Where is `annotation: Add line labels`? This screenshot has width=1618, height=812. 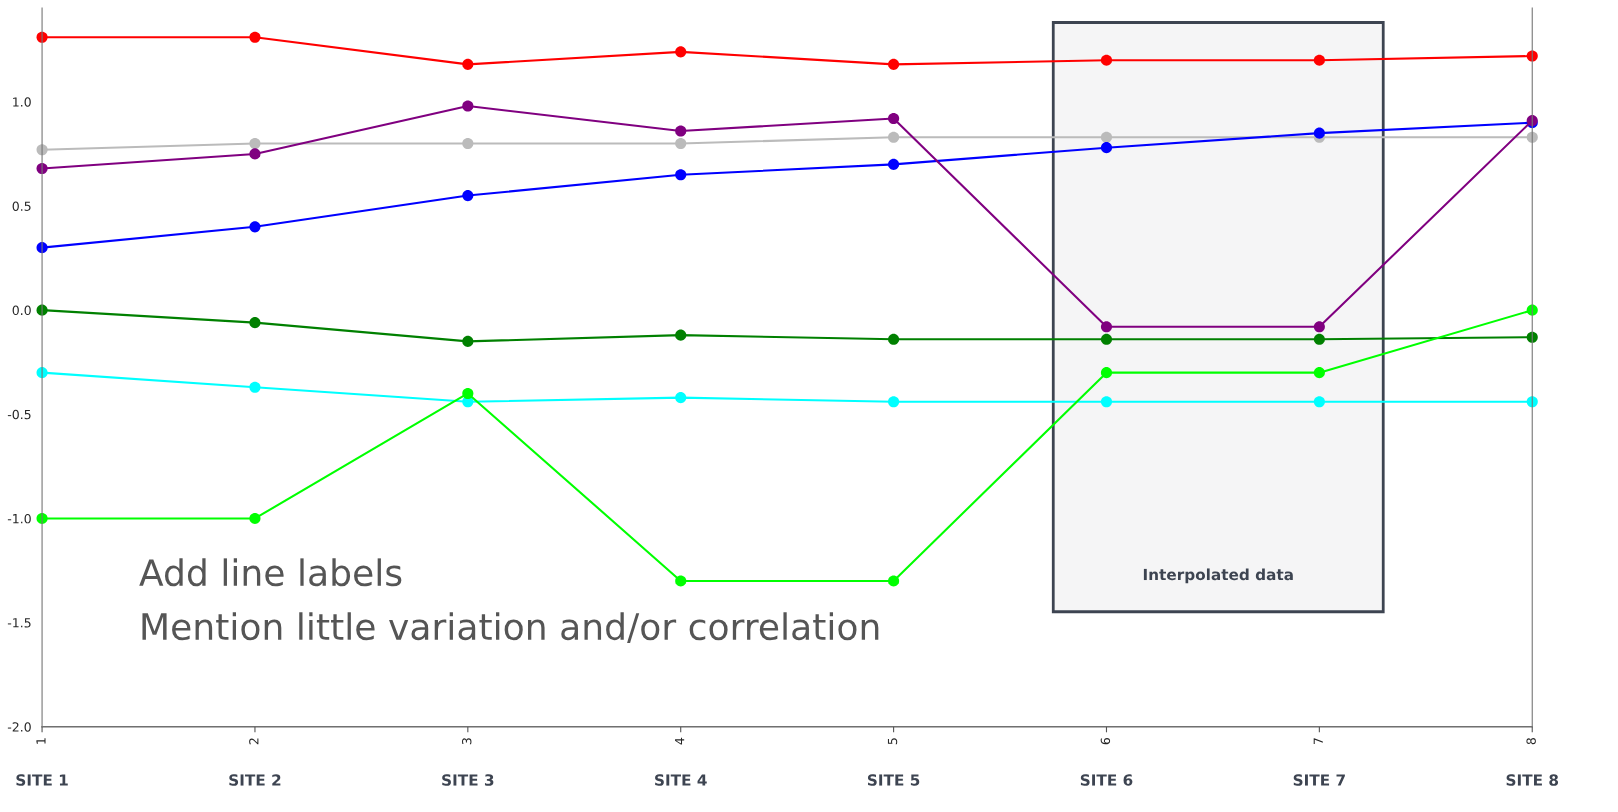
annotation: Add line labels is located at coordinates (270, 572).